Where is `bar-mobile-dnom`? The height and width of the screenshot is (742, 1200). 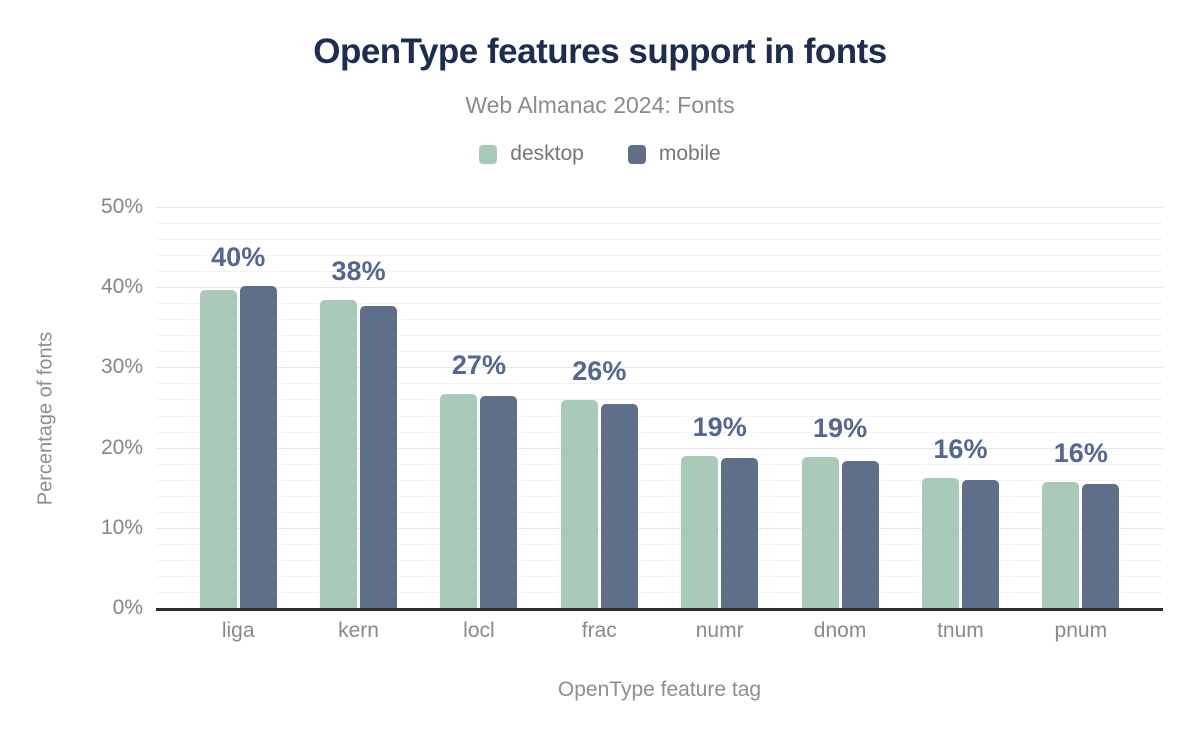 bar-mobile-dnom is located at coordinates (860, 534).